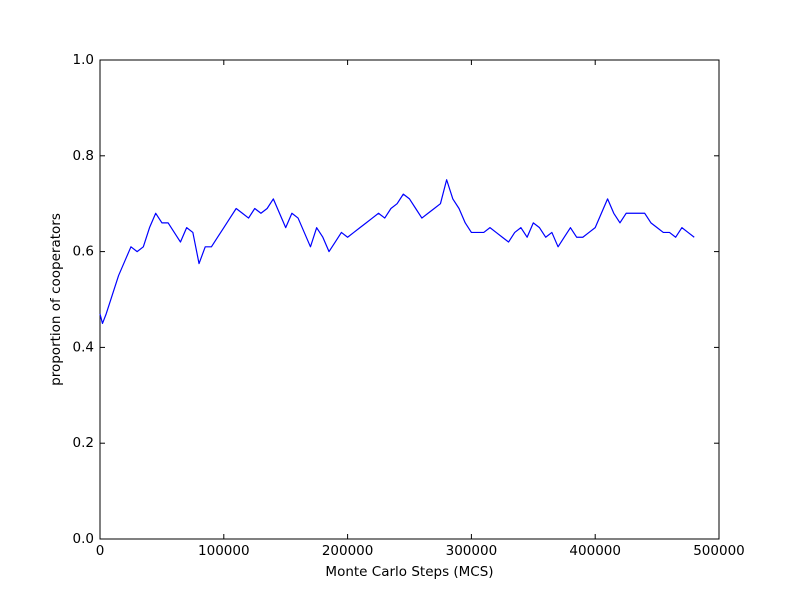  Describe the element at coordinates (100, 551) in the screenshot. I see `x-tick-label: 0` at that location.